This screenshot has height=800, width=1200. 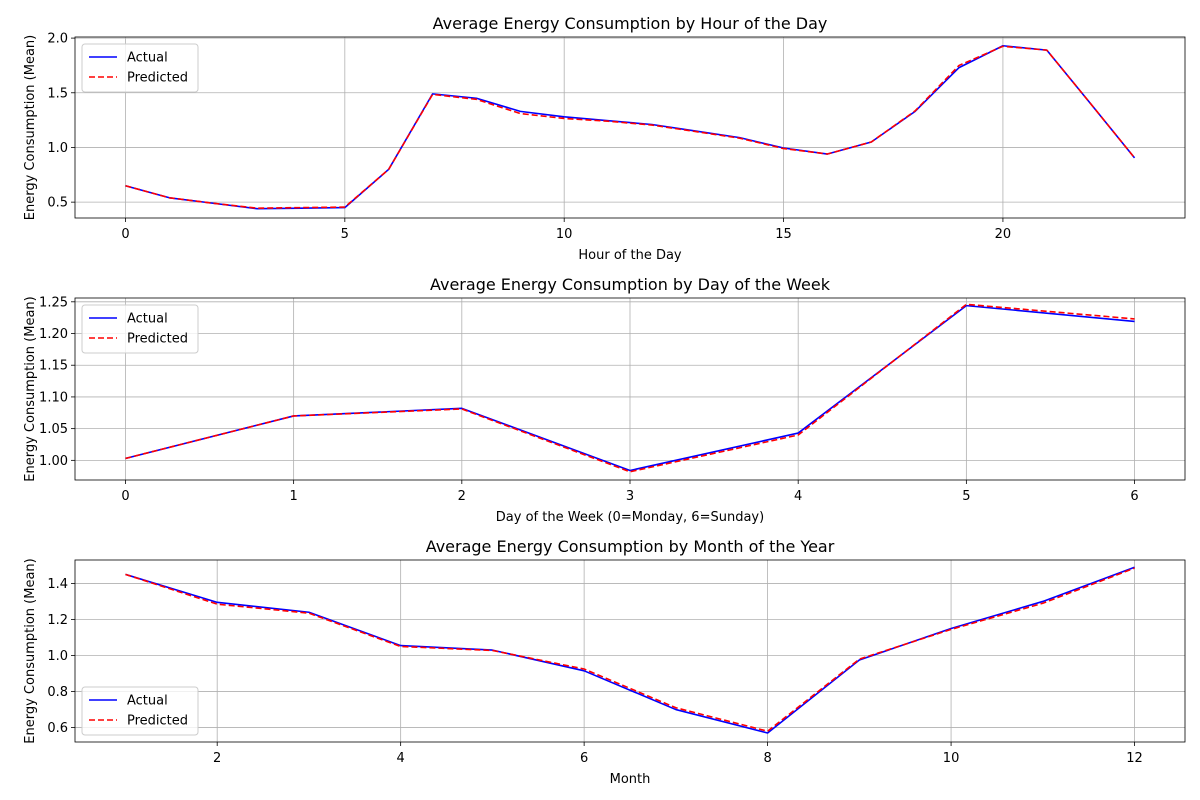 What do you see at coordinates (57, 93) in the screenshot?
I see `y-tick-label: 1.5` at bounding box center [57, 93].